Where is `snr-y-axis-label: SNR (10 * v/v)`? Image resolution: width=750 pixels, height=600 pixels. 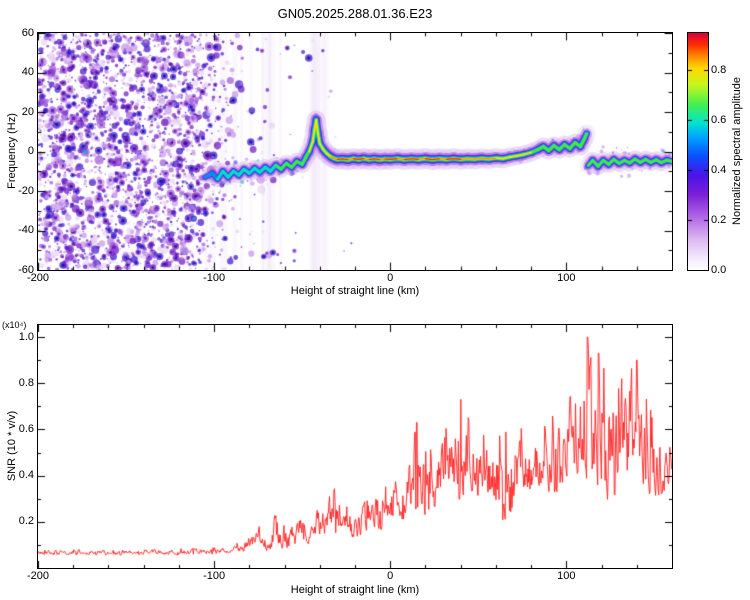
snr-y-axis-label: SNR (10 * v/v) is located at coordinates (12, 446).